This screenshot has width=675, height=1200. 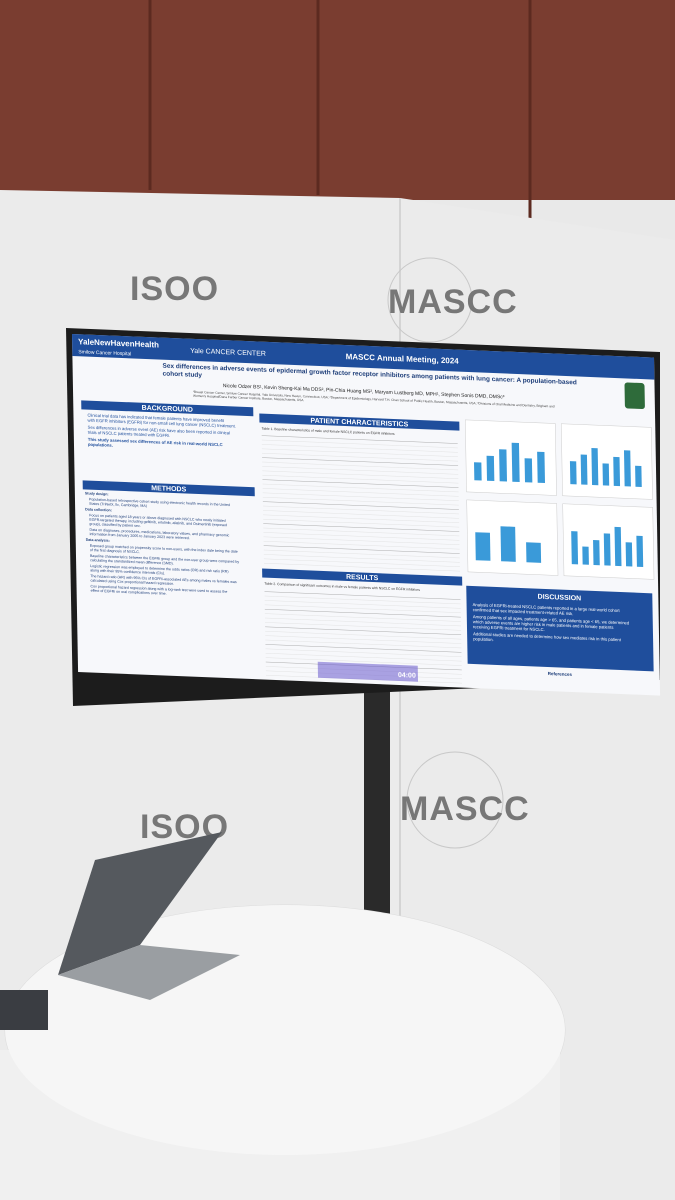 I want to click on section-heading: BACKGROUND, so click(x=167, y=409).